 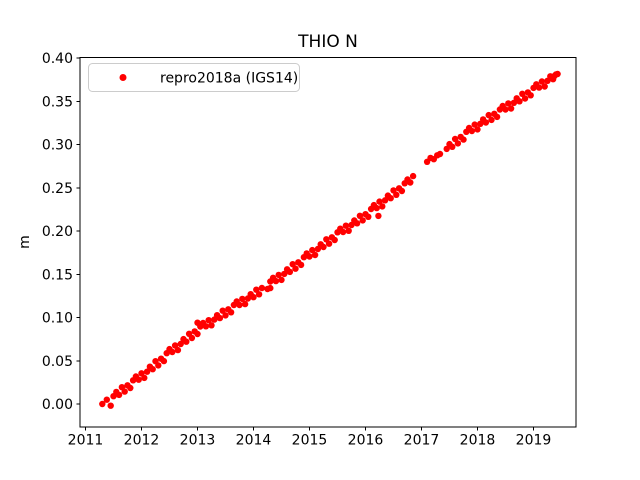 I want to click on legend-marker-dot-icon, so click(x=123, y=77).